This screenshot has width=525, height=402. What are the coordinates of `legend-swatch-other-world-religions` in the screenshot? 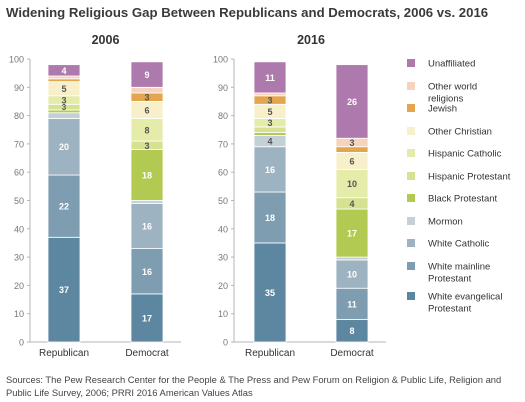 It's located at (411, 86).